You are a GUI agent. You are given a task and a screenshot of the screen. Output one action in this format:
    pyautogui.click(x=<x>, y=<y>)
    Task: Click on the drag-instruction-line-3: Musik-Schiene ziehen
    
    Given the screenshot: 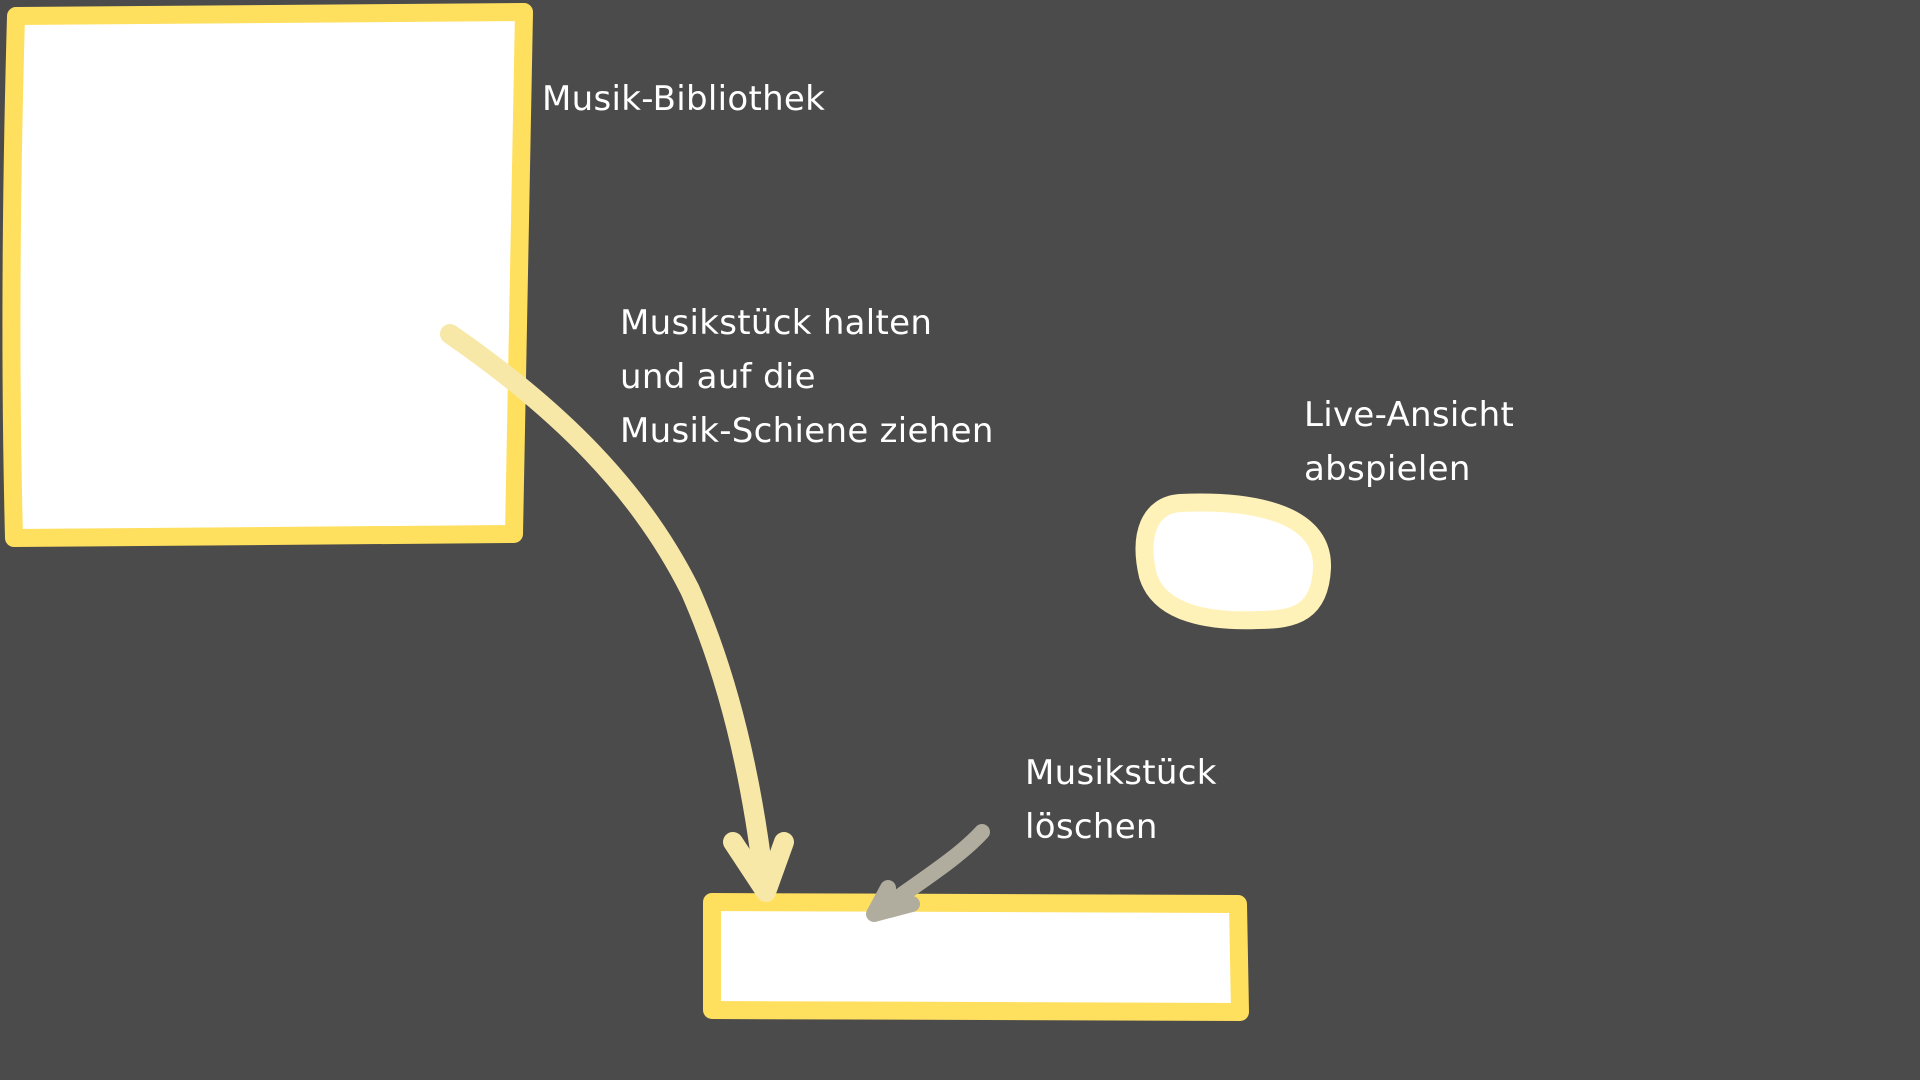 What is the action you would take?
    pyautogui.click(x=807, y=431)
    